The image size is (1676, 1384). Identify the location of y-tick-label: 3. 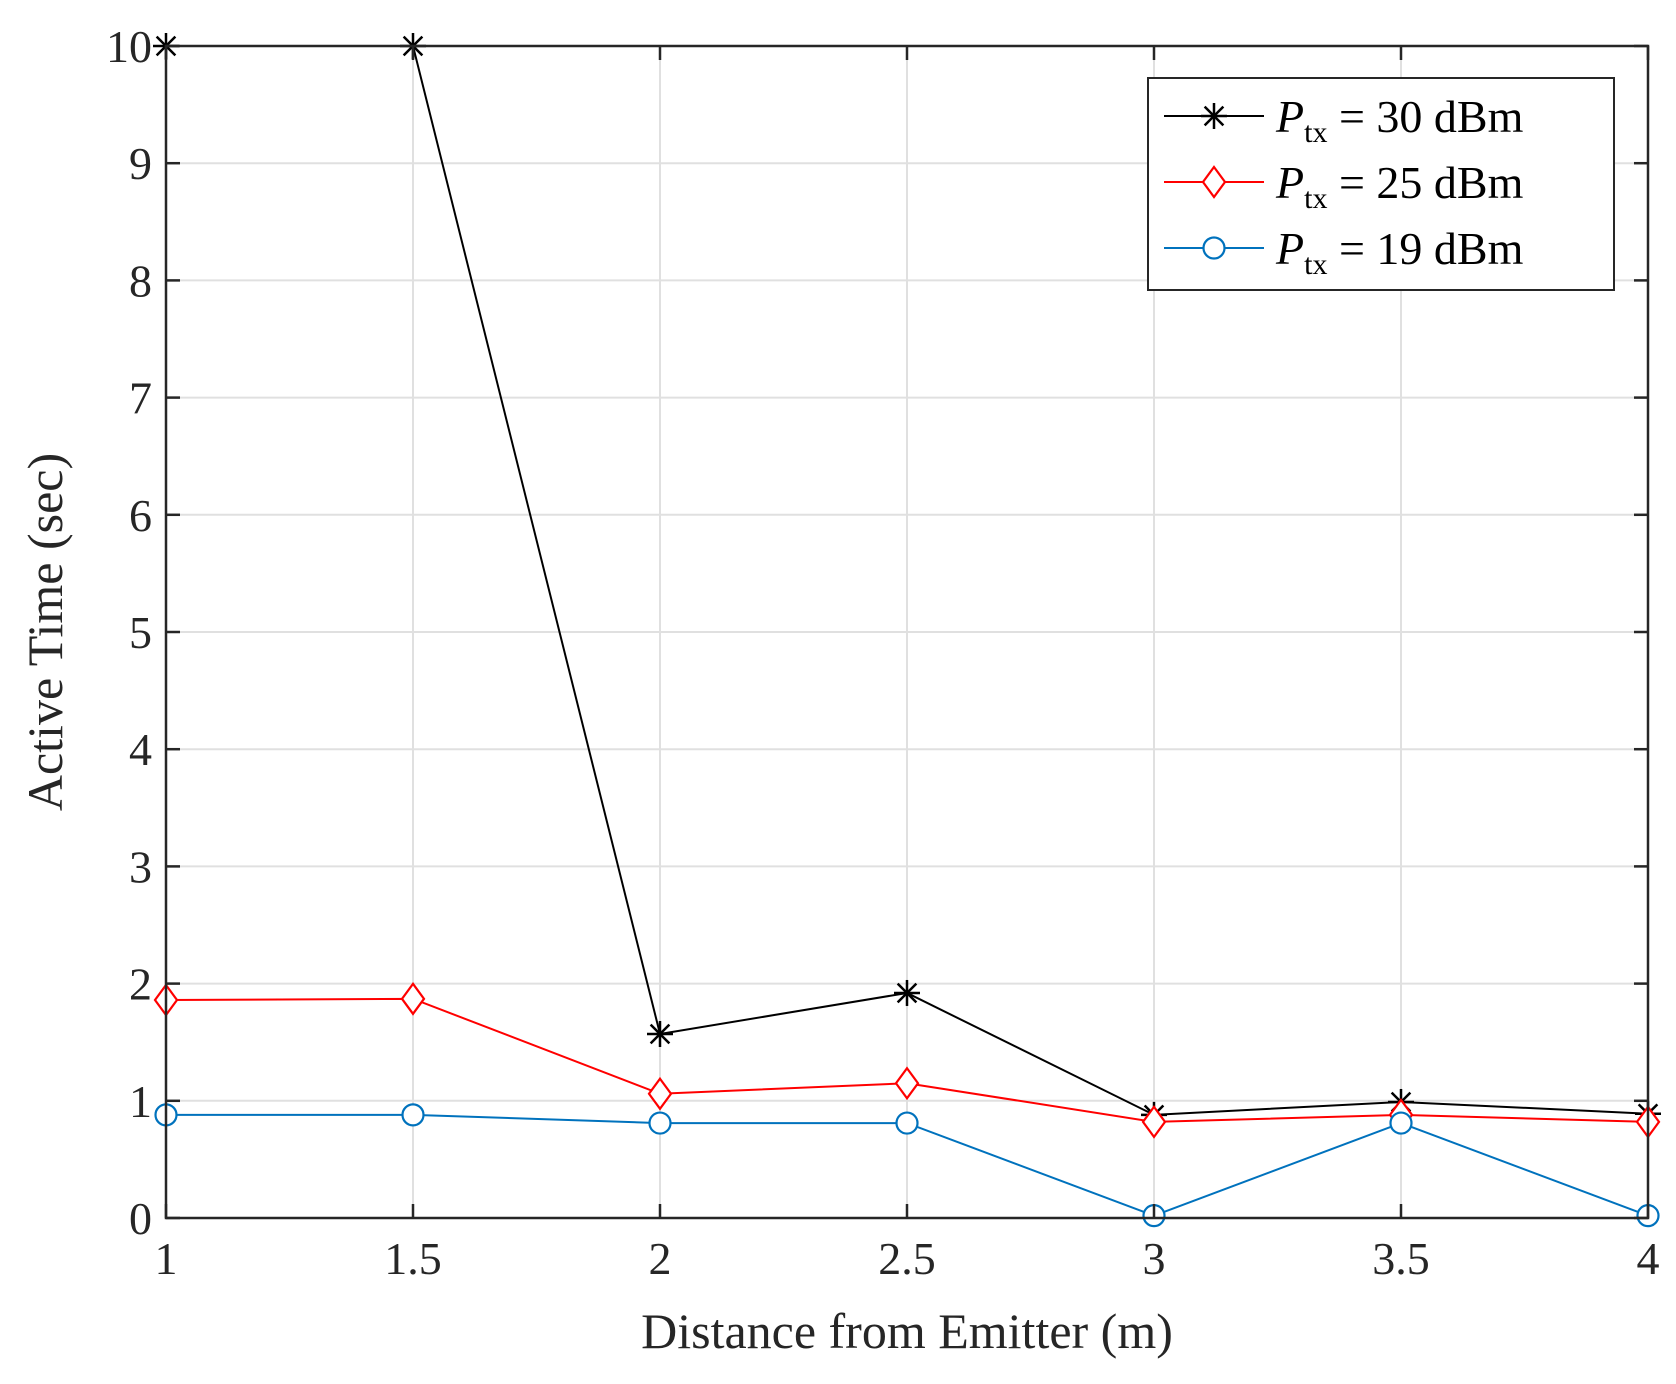
(140, 866).